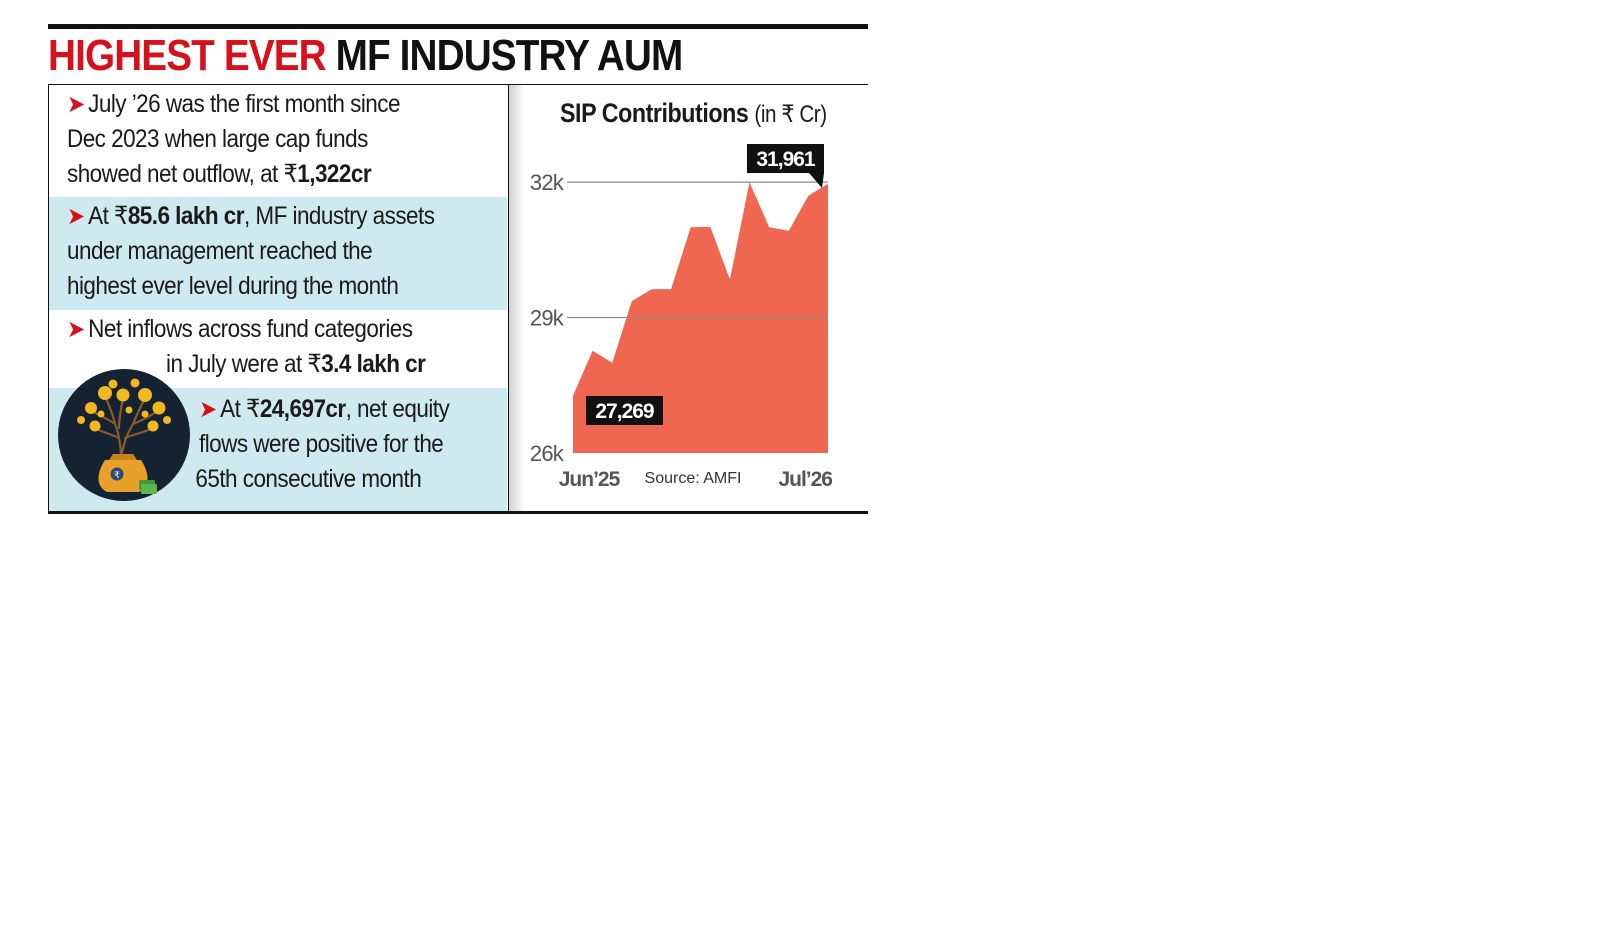 The image size is (1600, 937). I want to click on callout-first-label: 27,269, so click(624, 411).